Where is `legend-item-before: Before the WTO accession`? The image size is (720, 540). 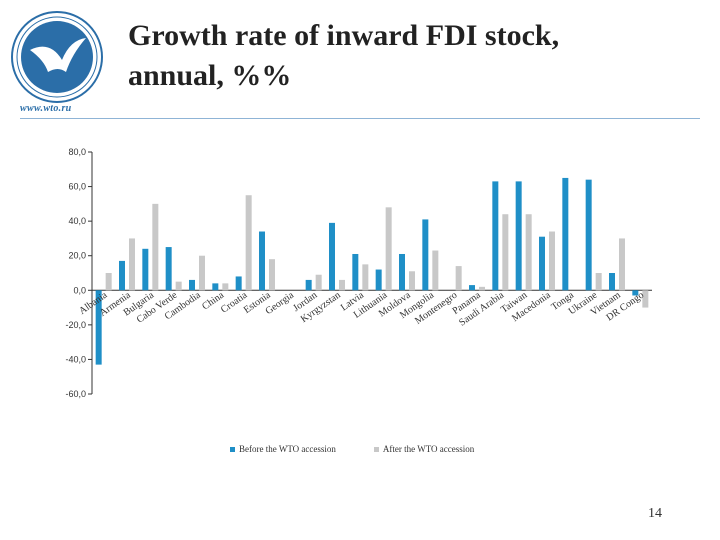 legend-item-before: Before the WTO accession is located at coordinates (283, 449).